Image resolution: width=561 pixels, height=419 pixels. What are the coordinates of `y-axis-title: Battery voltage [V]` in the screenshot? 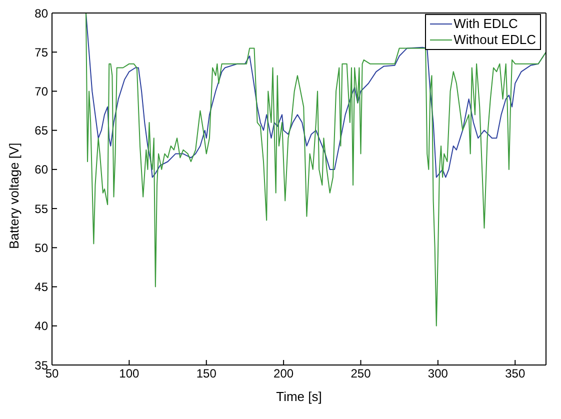 It's located at (14, 195).